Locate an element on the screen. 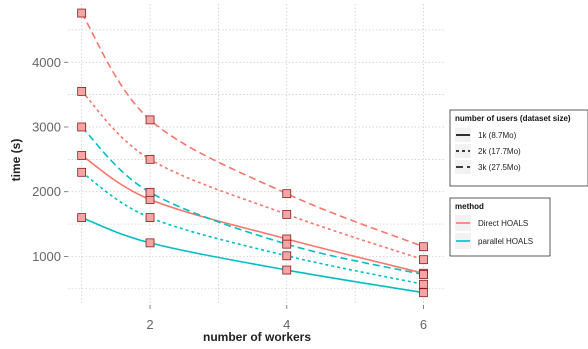 The height and width of the screenshot is (349, 588). x-tick-label: 4 is located at coordinates (286, 324).